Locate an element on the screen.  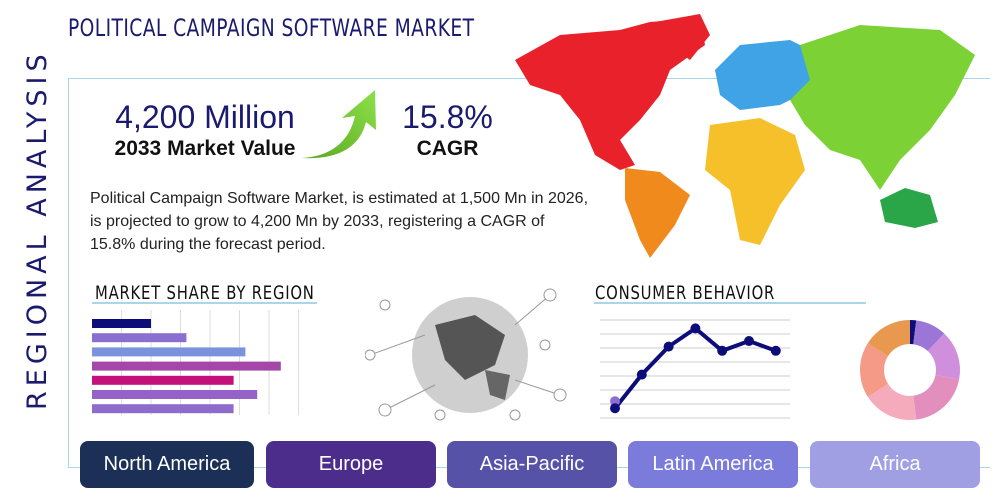
consumer-behavior-heading: CONSUMER BEHAVIOR is located at coordinates (685, 293).